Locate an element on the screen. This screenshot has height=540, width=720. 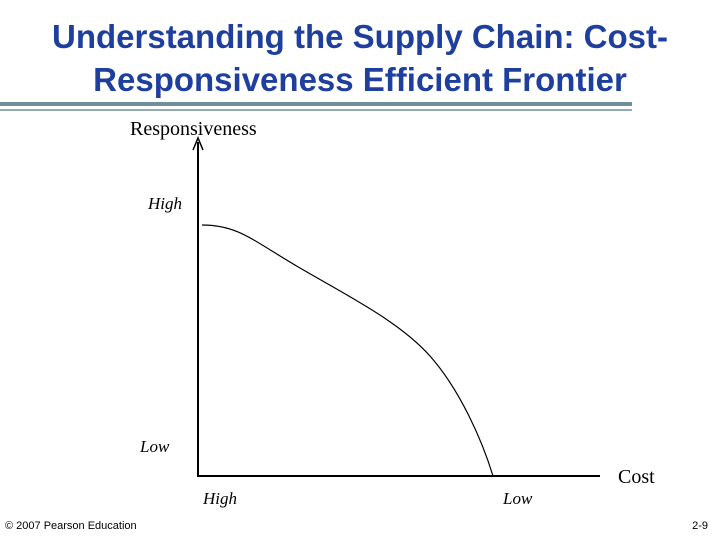
y-tick-label: Low is located at coordinates (155, 446).